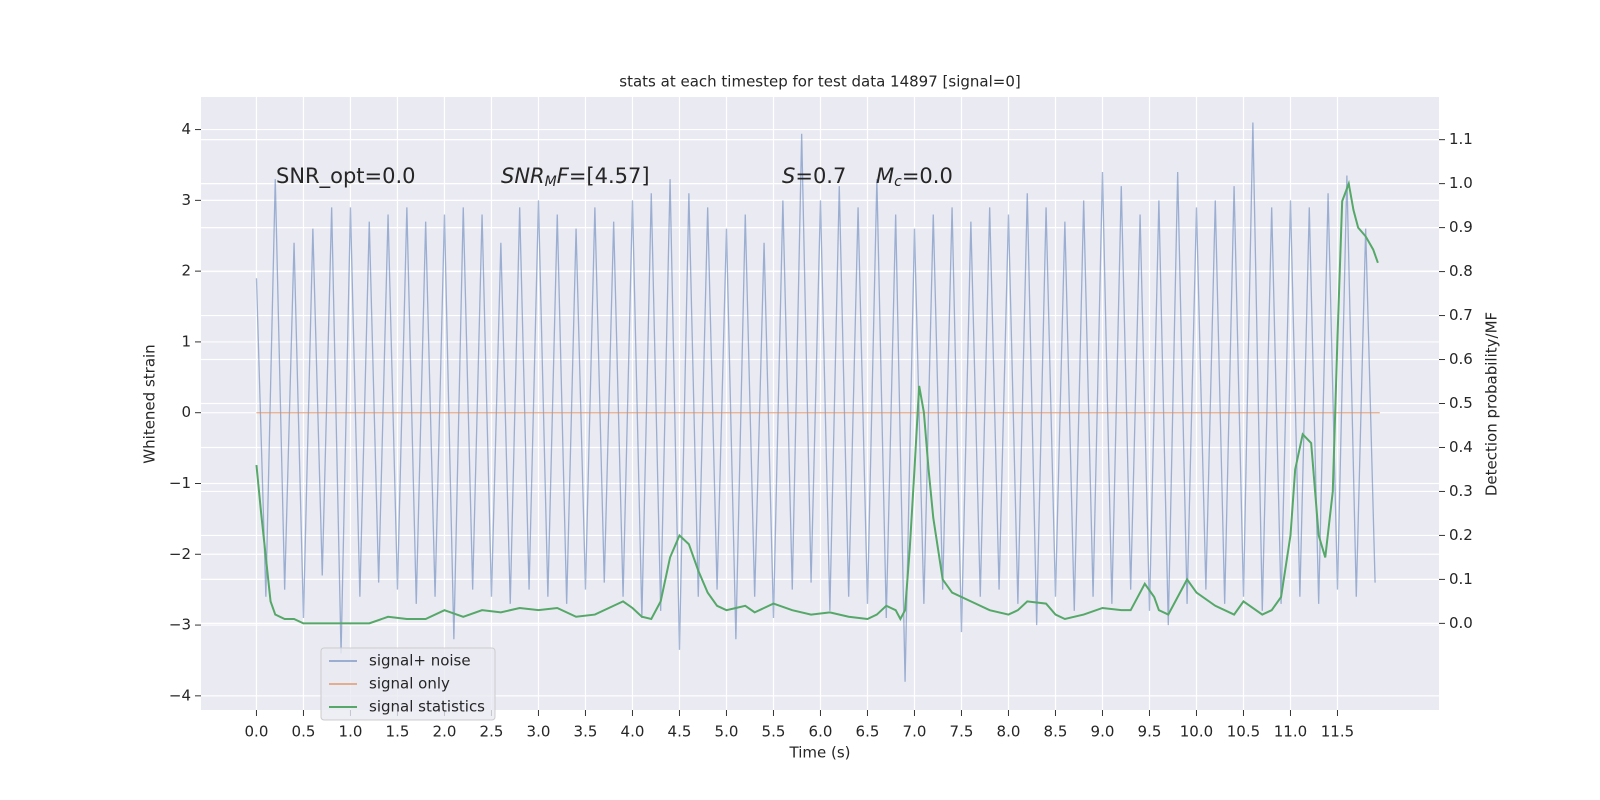 The height and width of the screenshot is (800, 1600). I want to click on annotation-part: S, so click(788, 176).